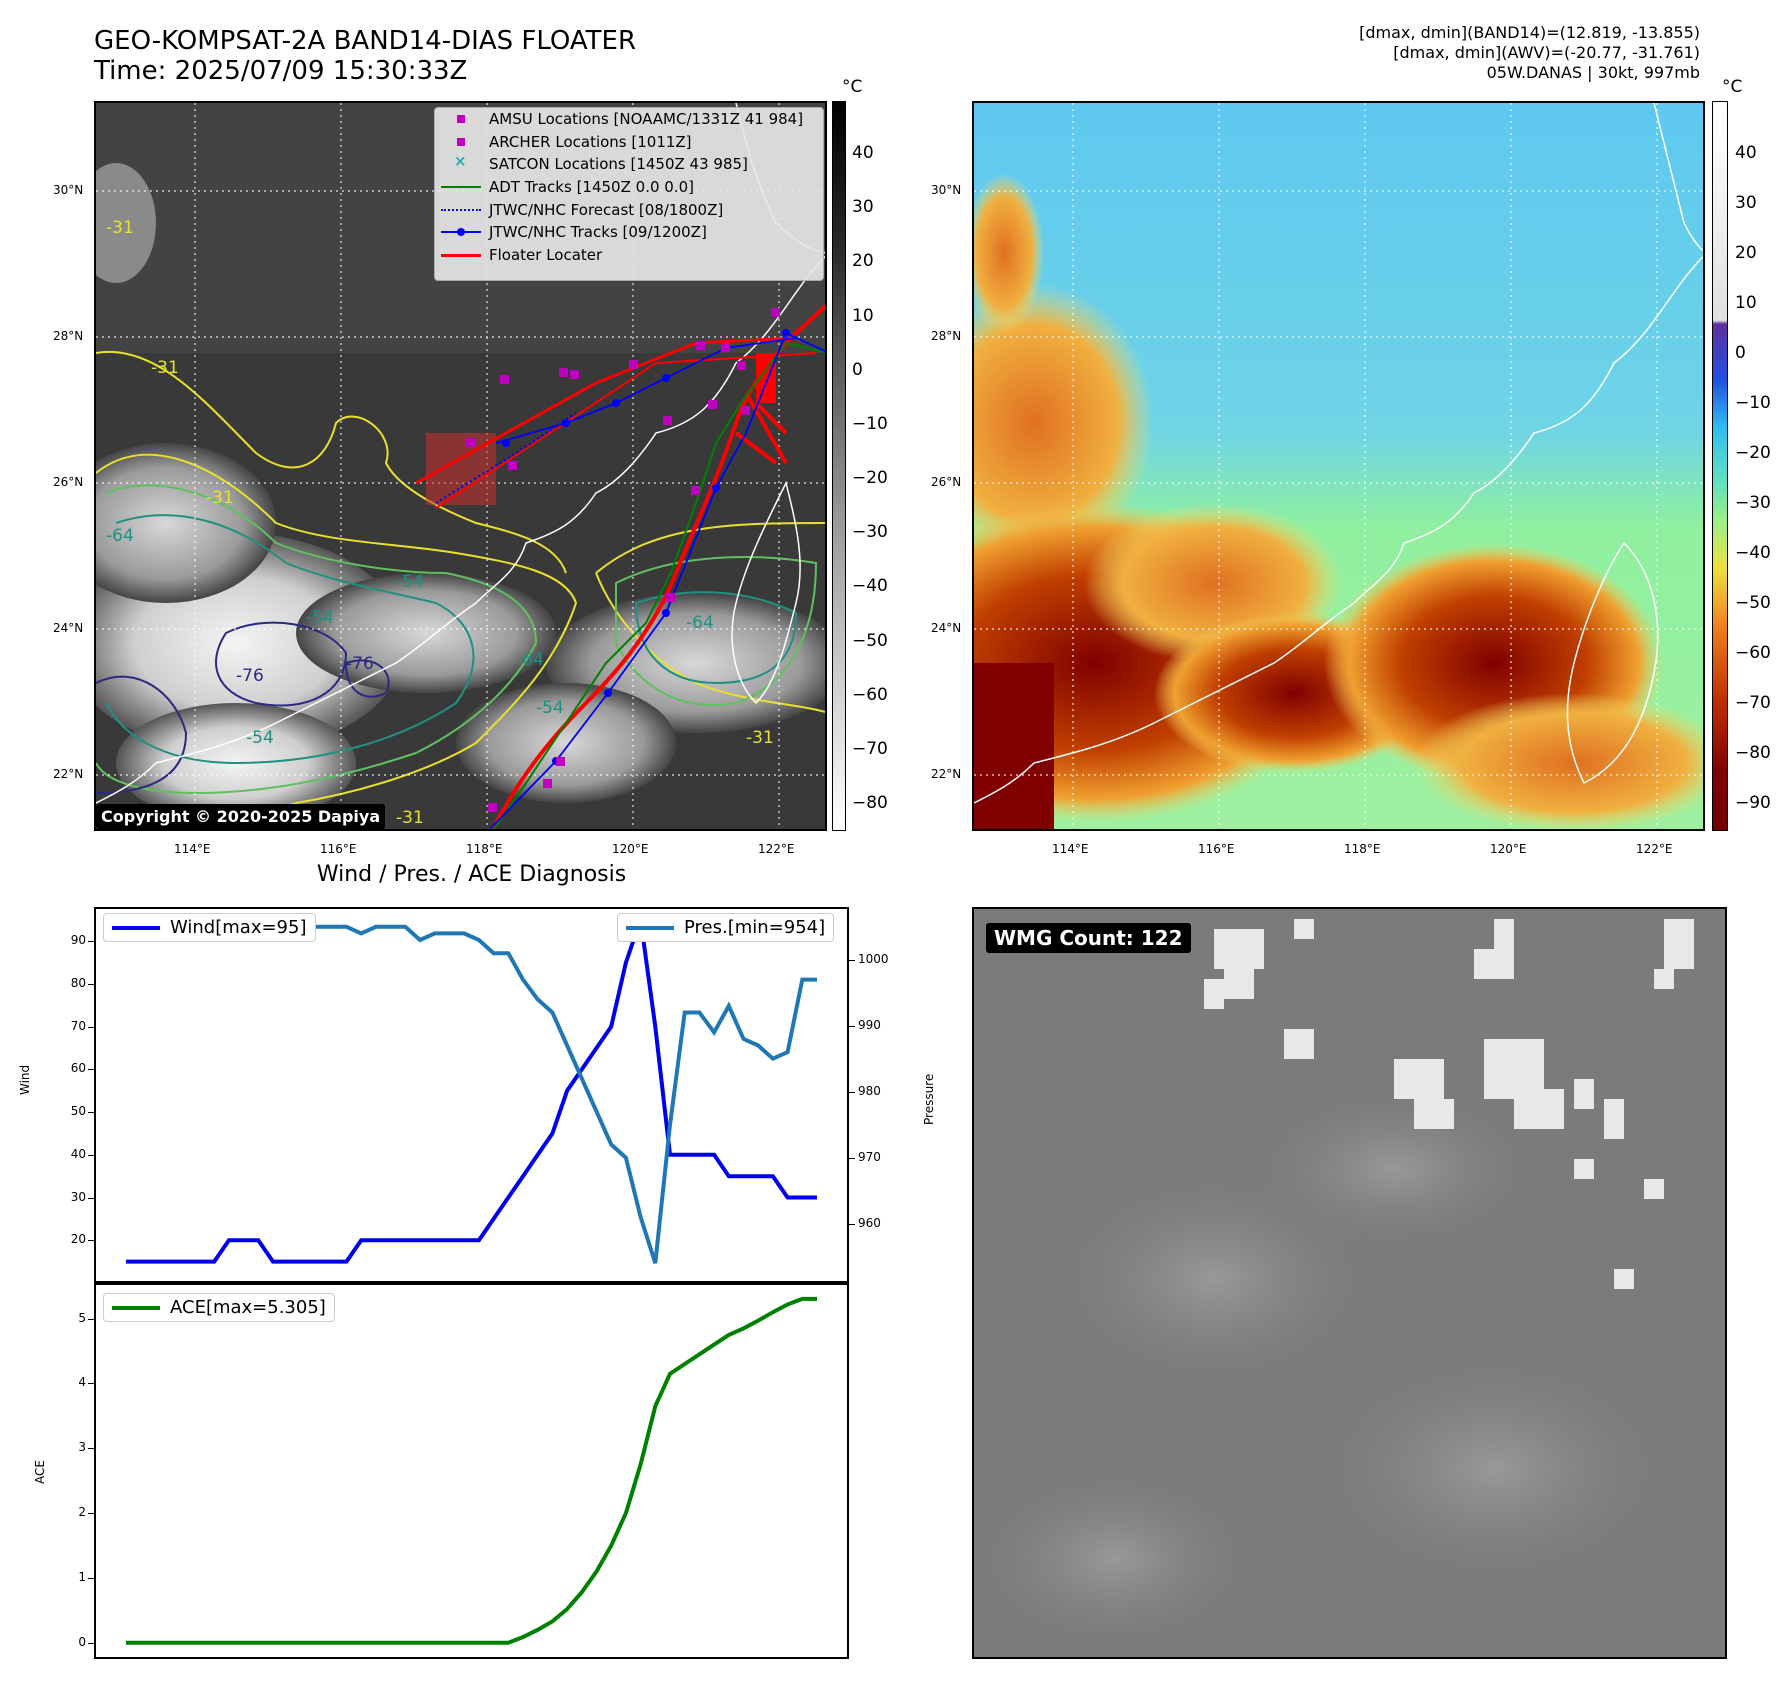 The image size is (1788, 1690). I want to click on wv-colorbar-tick: −60, so click(1753, 653).